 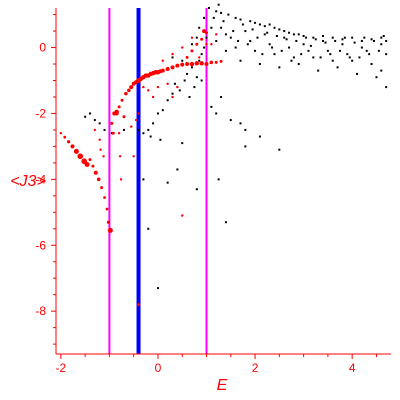 What do you see at coordinates (222, 385) in the screenshot?
I see `x-axis-title: E` at bounding box center [222, 385].